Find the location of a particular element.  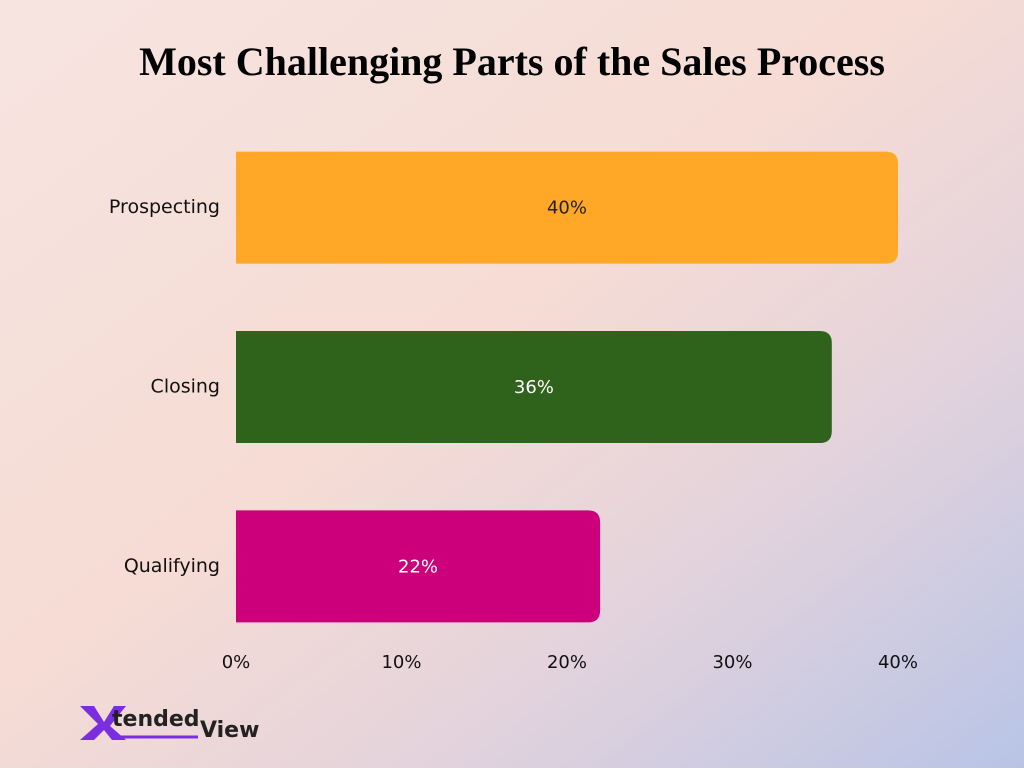

value-label: 36% is located at coordinates (534, 387).